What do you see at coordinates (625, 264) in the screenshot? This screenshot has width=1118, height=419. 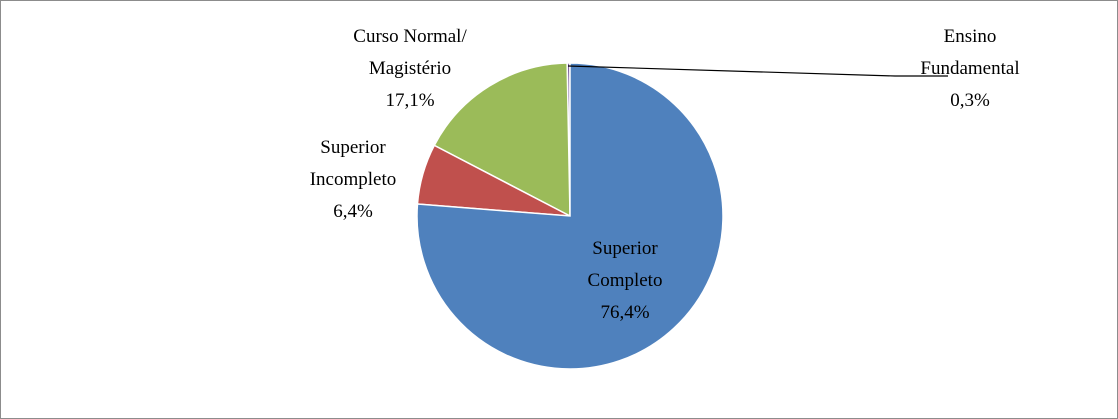 I see `category-label: Superior Completo` at bounding box center [625, 264].